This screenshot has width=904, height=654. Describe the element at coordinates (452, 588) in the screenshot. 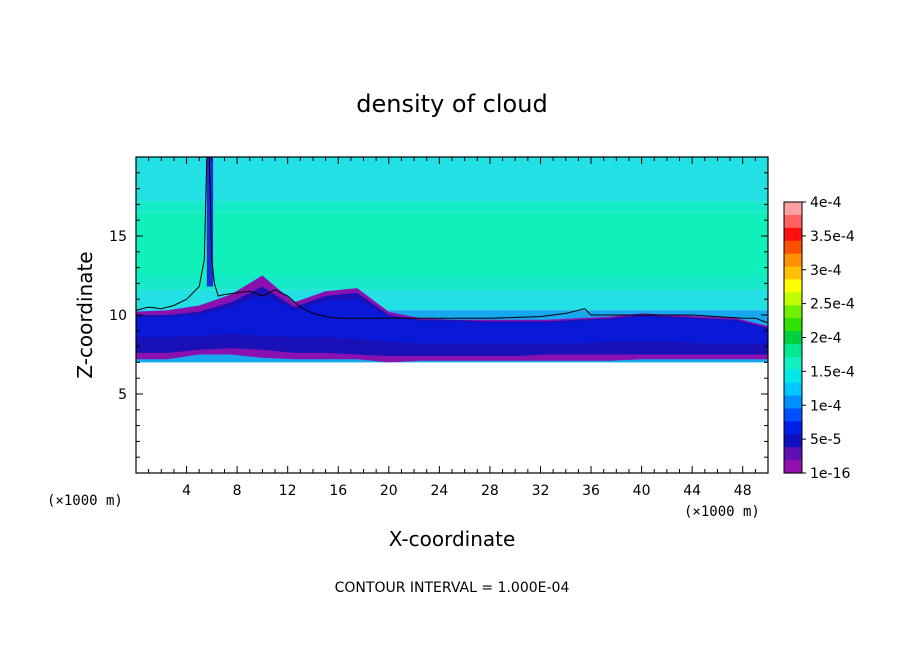

I see `contour-interval-note: CONTOUR INTERVAL = 1.000E-04` at that location.